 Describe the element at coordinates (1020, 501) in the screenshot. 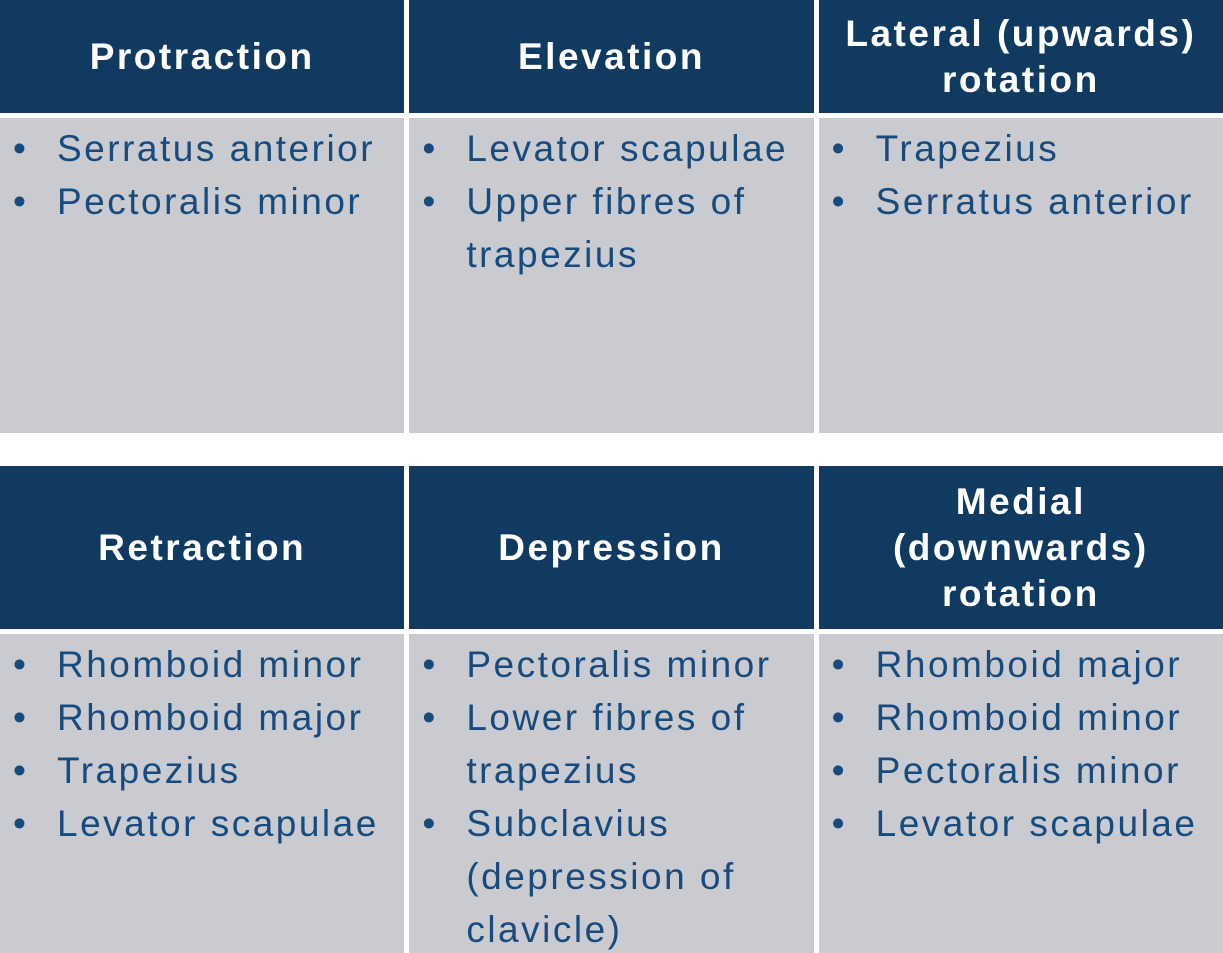

I see `column-header-line: Medial` at that location.